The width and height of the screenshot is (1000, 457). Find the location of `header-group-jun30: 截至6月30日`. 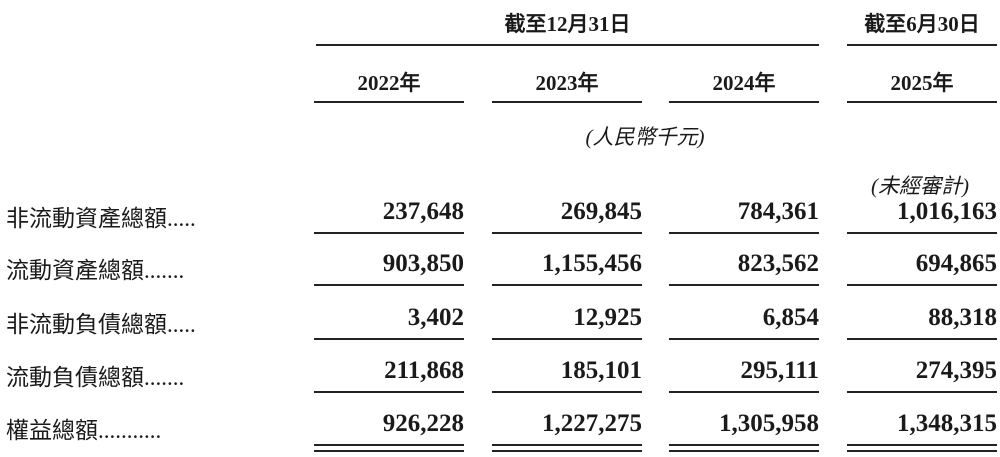

header-group-jun30: 截至6月30日 is located at coordinates (922, 24).